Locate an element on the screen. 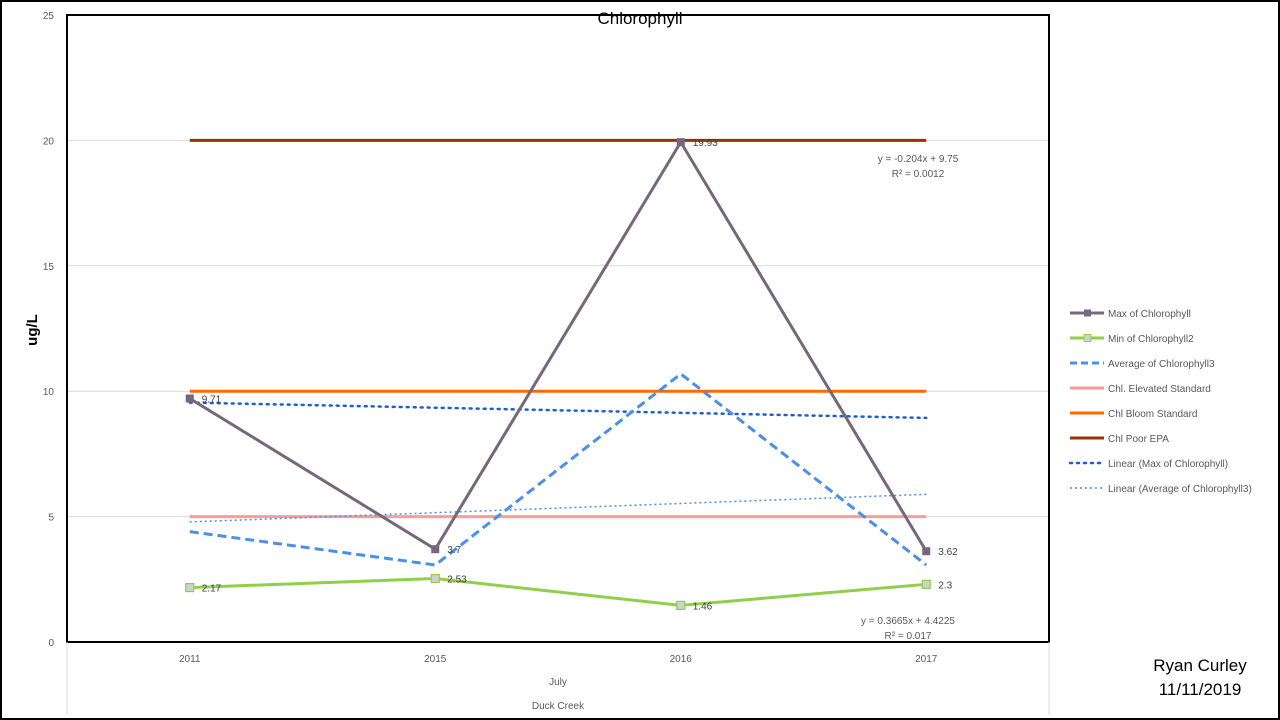 The image size is (1280, 720). legend-label: Max of Chlorophyll is located at coordinates (1149, 314).